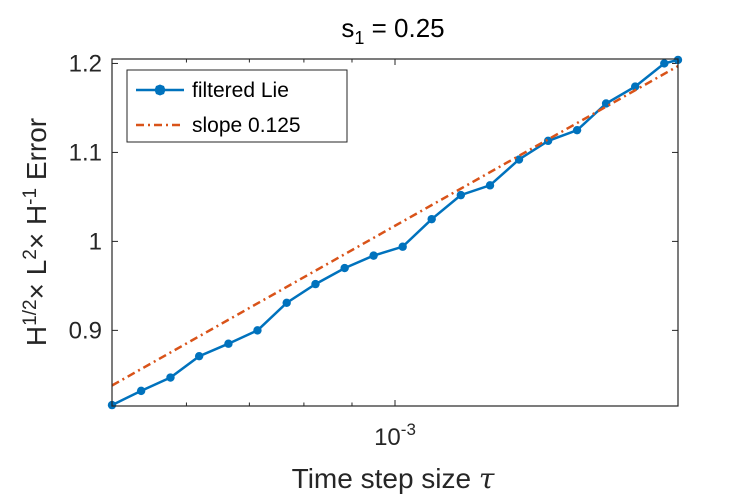 This screenshot has height=498, width=747. Describe the element at coordinates (385, 478) in the screenshot. I see `x-axis-label-main: Time step size` at that location.